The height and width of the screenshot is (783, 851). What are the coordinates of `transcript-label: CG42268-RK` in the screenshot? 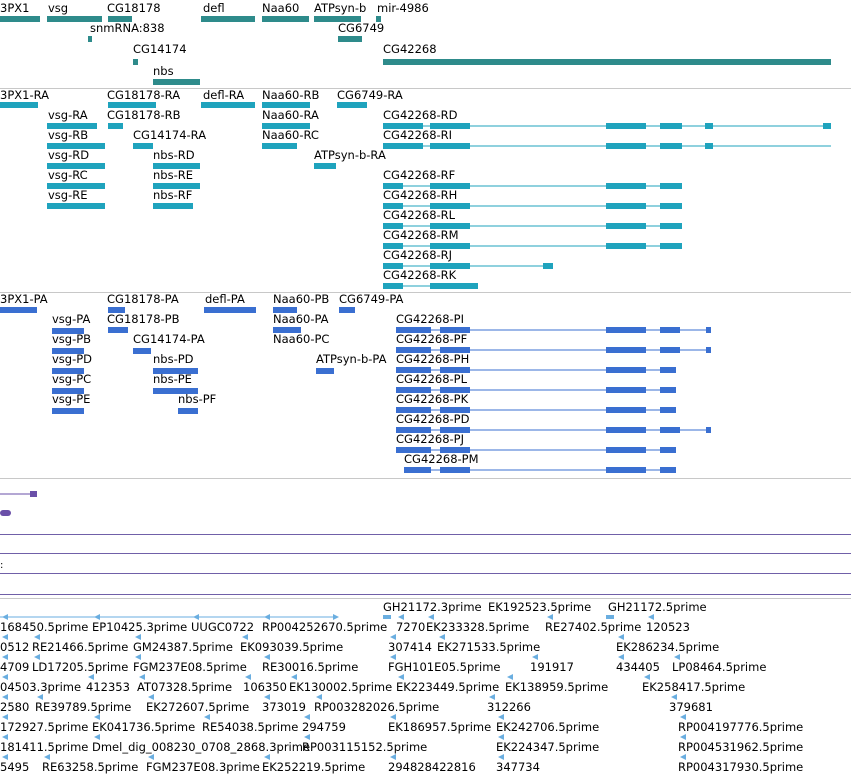 It's located at (420, 275).